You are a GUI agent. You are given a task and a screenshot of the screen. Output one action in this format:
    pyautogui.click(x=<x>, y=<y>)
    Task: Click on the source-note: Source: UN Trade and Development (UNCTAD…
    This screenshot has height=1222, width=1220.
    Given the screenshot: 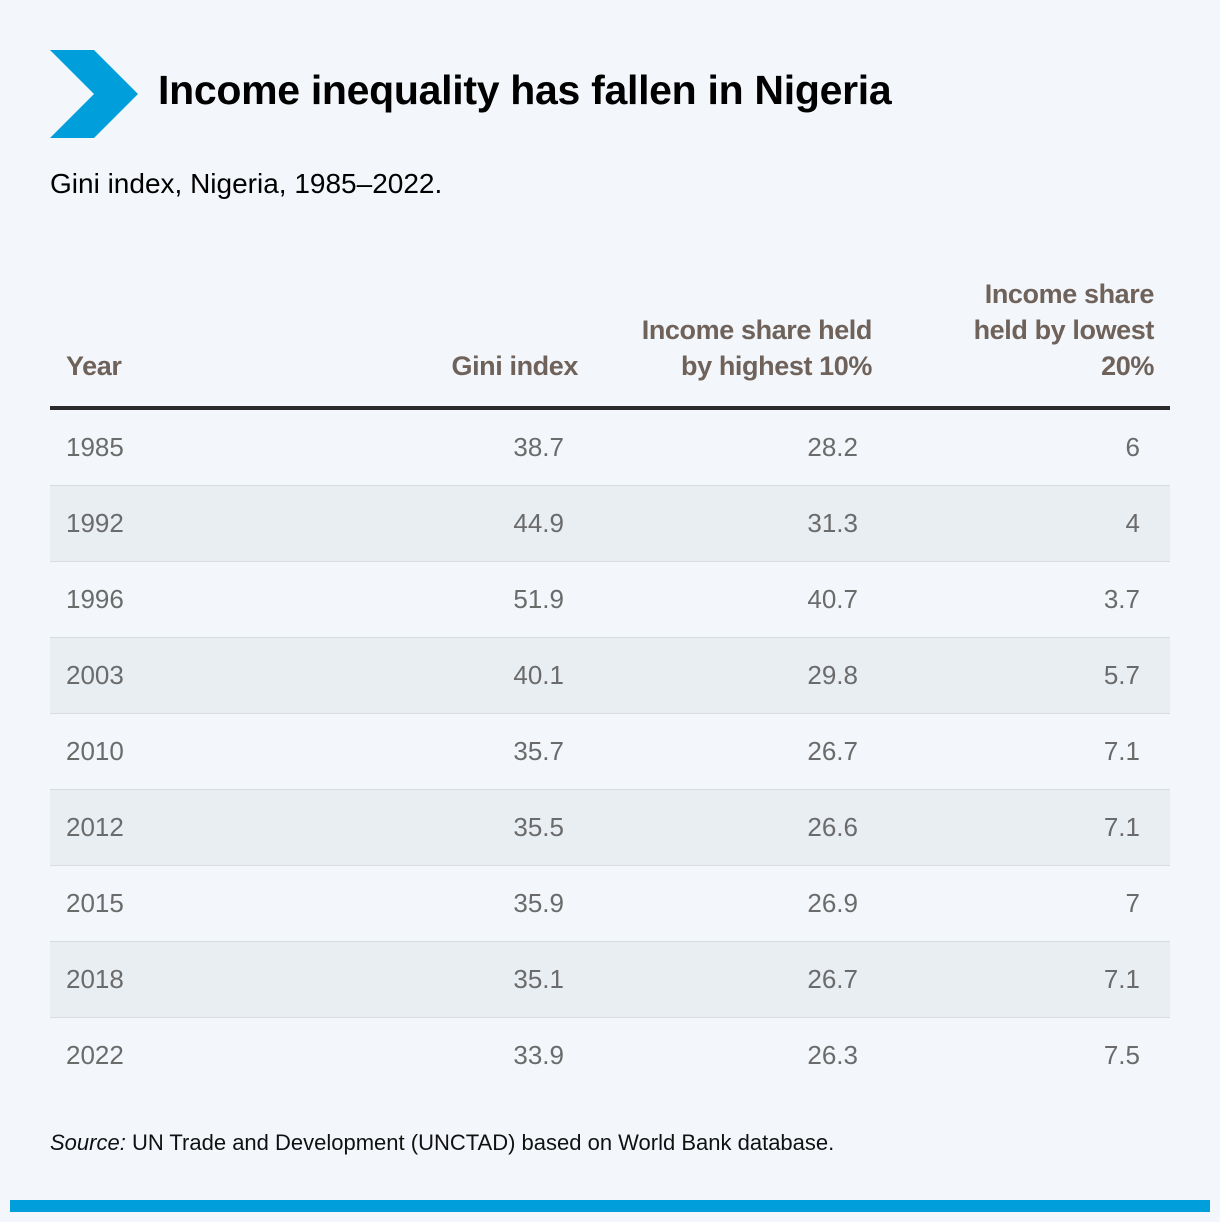 What is the action you would take?
    pyautogui.click(x=442, y=1143)
    